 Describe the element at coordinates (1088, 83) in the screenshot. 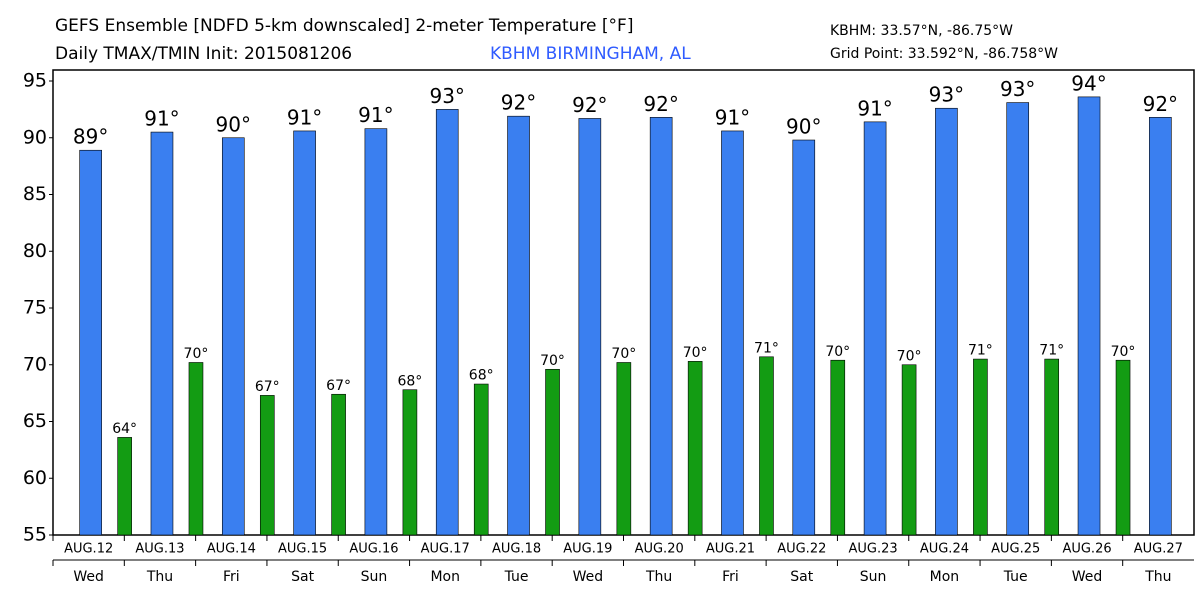

I see `tmax-label: 94°` at that location.